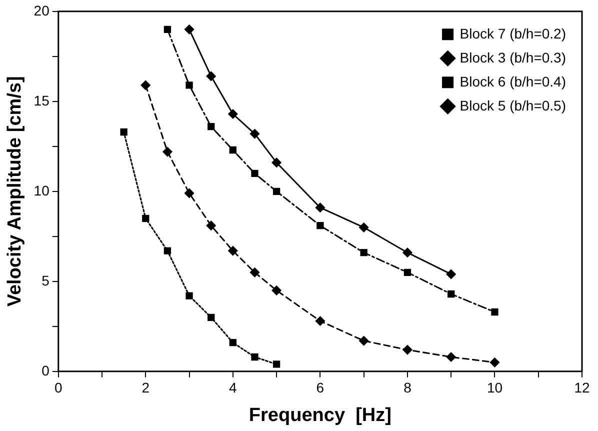  What do you see at coordinates (46, 370) in the screenshot?
I see `y-tick-label: 0` at bounding box center [46, 370].